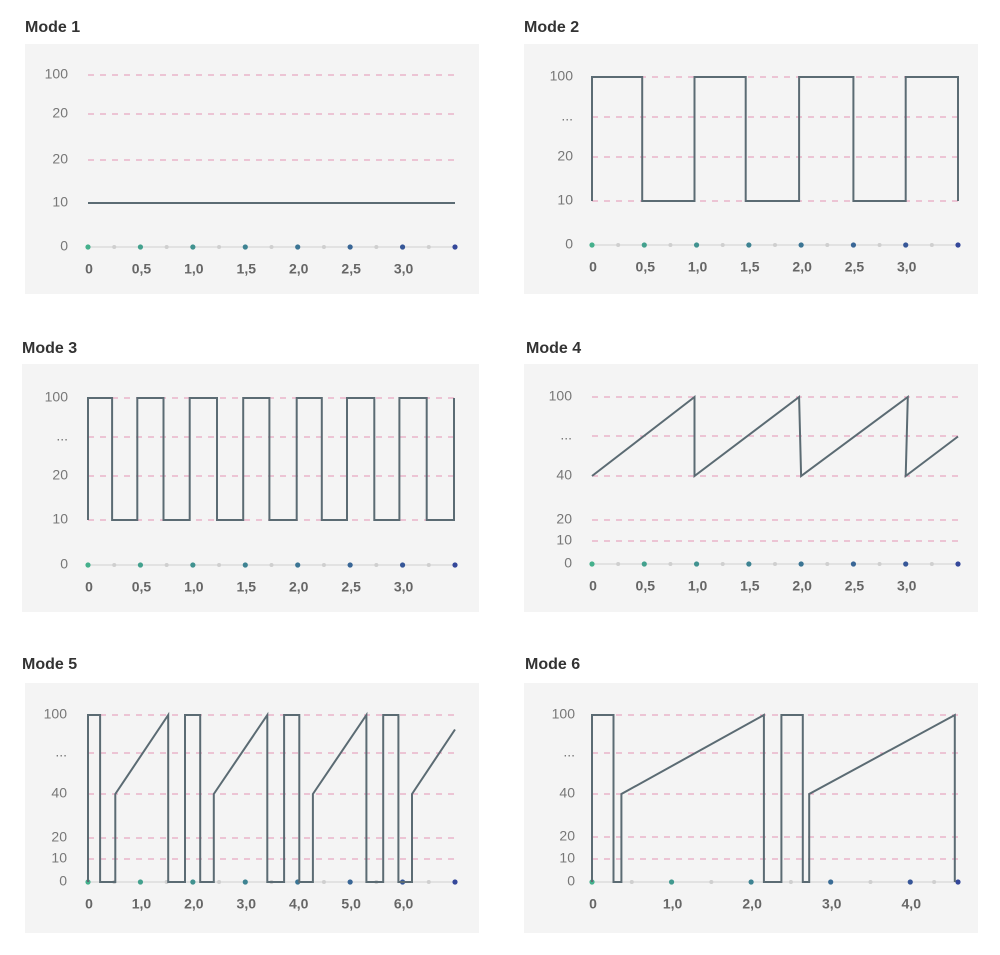 This screenshot has height=955, width=1000. Describe the element at coordinates (49, 664) in the screenshot. I see `chart-title: Mode 5` at that location.